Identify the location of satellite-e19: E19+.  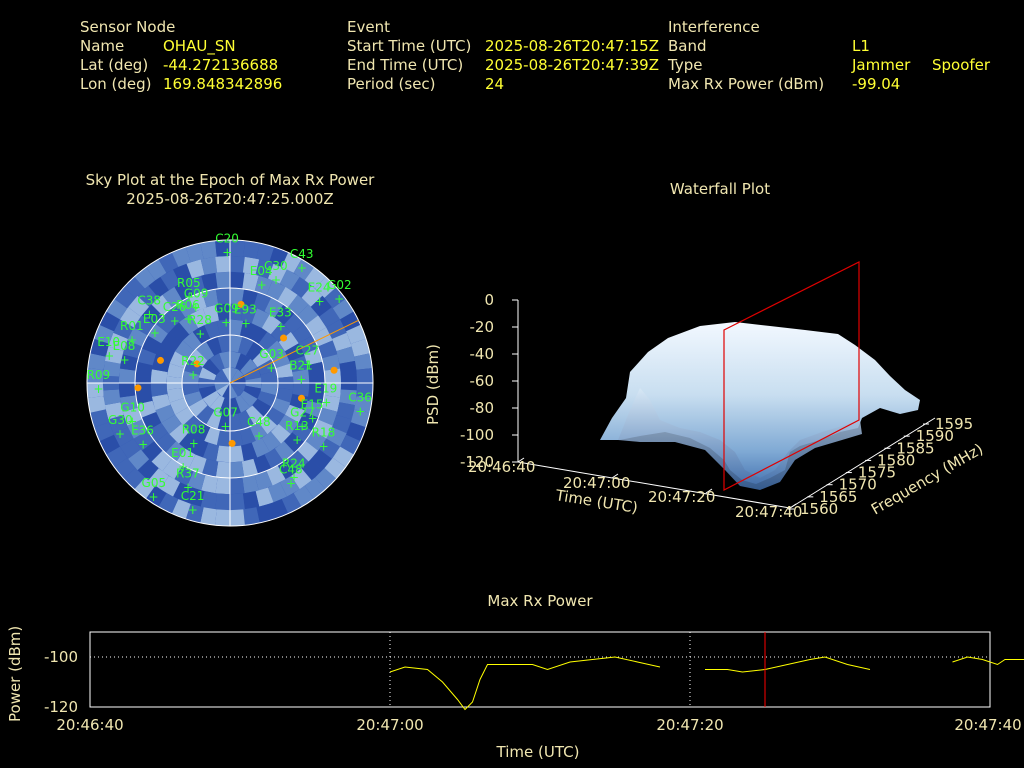
(325, 395).